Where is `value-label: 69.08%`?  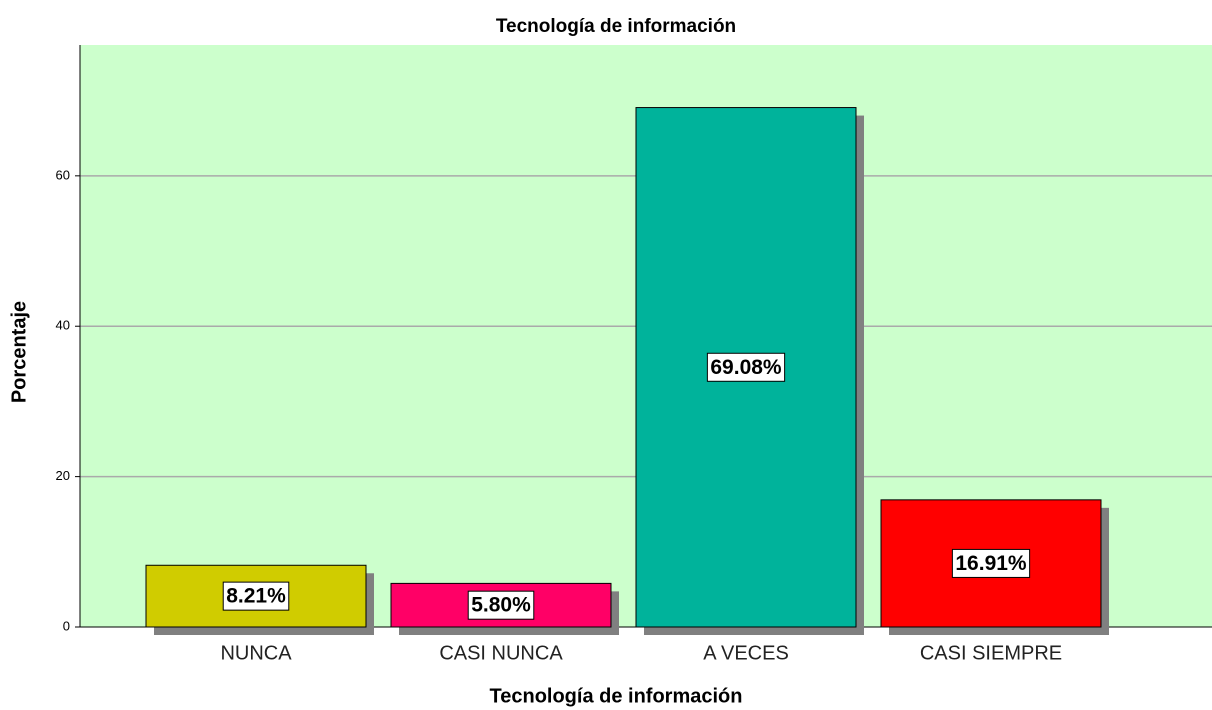 value-label: 69.08% is located at coordinates (746, 367).